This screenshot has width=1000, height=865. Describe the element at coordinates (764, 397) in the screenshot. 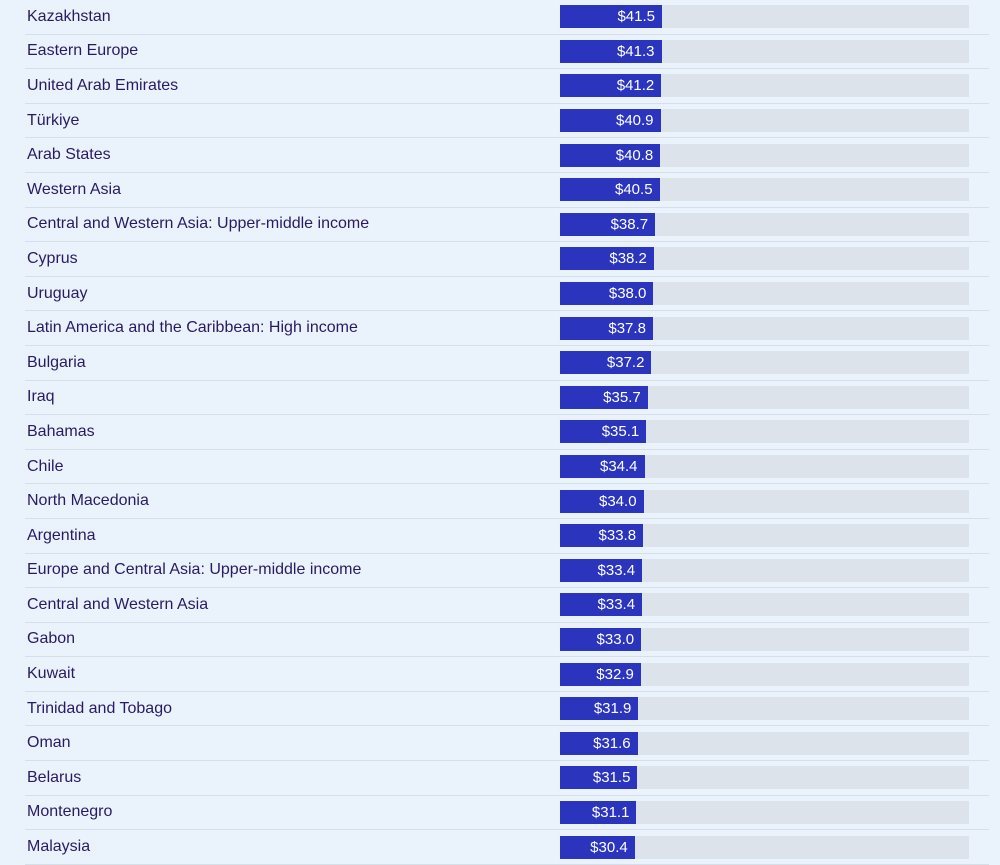

I see `bar-track: $35.7` at that location.